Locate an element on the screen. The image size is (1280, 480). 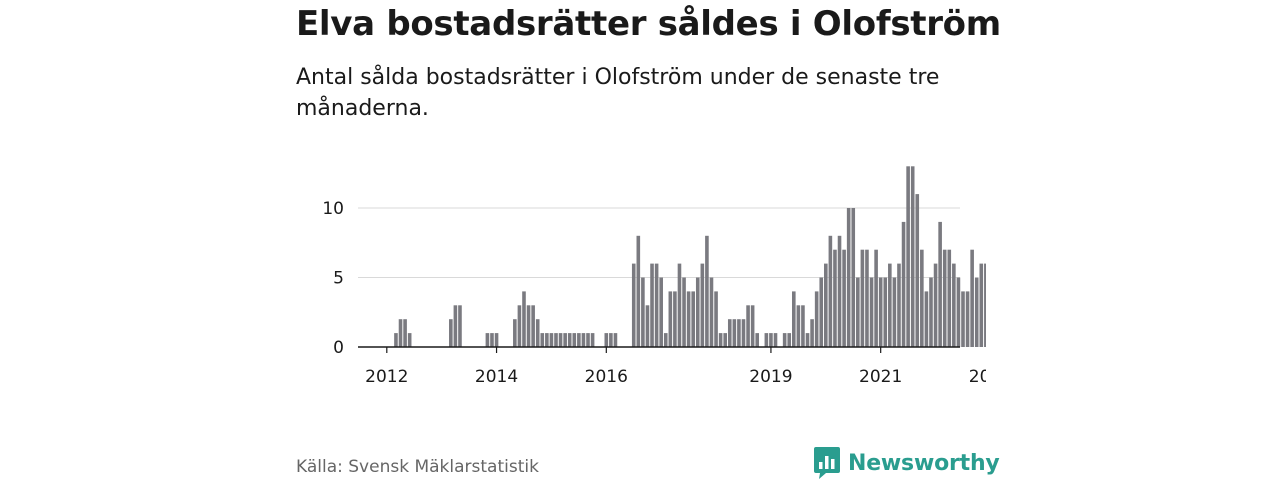
x-tick-label: 2012 is located at coordinates (386, 377).